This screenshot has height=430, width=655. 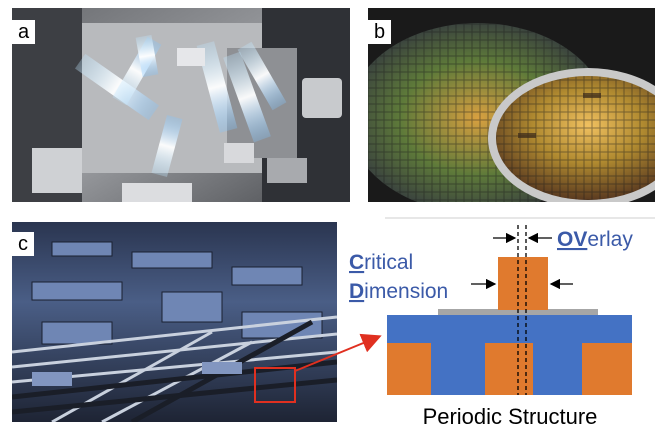 I want to click on highlight-box, so click(x=275, y=385).